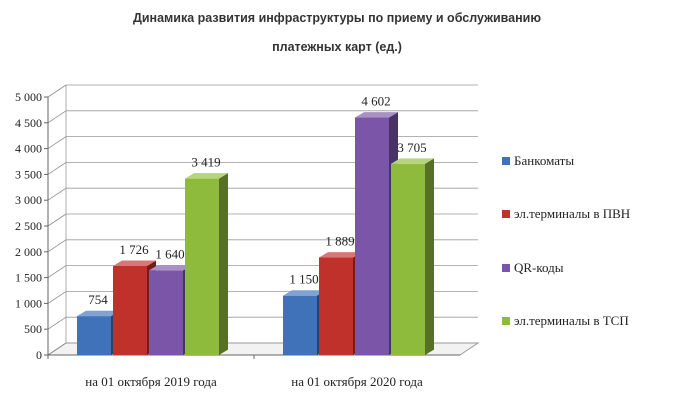 The width and height of the screenshot is (673, 401). Describe the element at coordinates (33, 329) in the screenshot. I see `y-tick-label: 500` at that location.